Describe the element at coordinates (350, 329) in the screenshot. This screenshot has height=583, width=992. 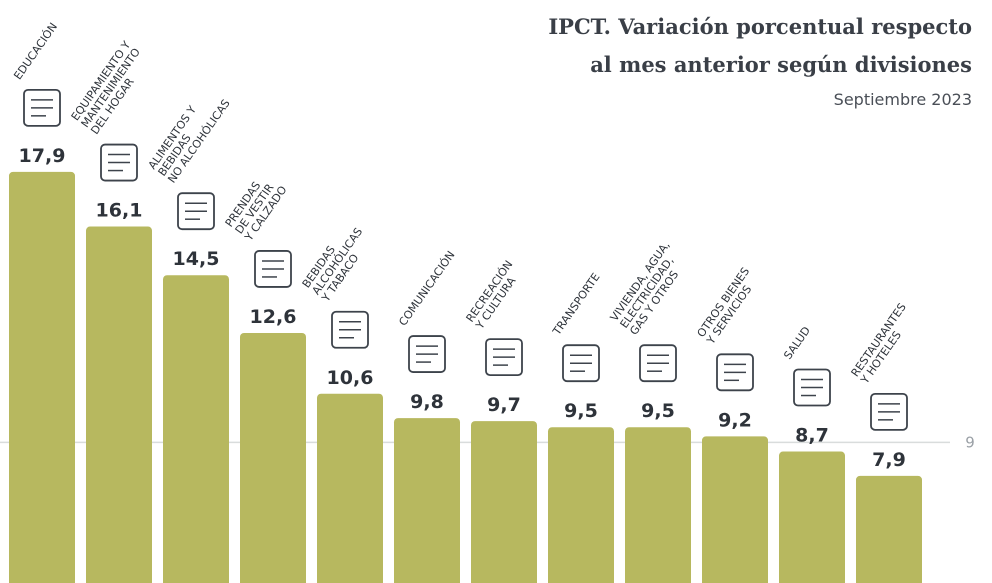
I see `wine-bottle-icon` at that location.